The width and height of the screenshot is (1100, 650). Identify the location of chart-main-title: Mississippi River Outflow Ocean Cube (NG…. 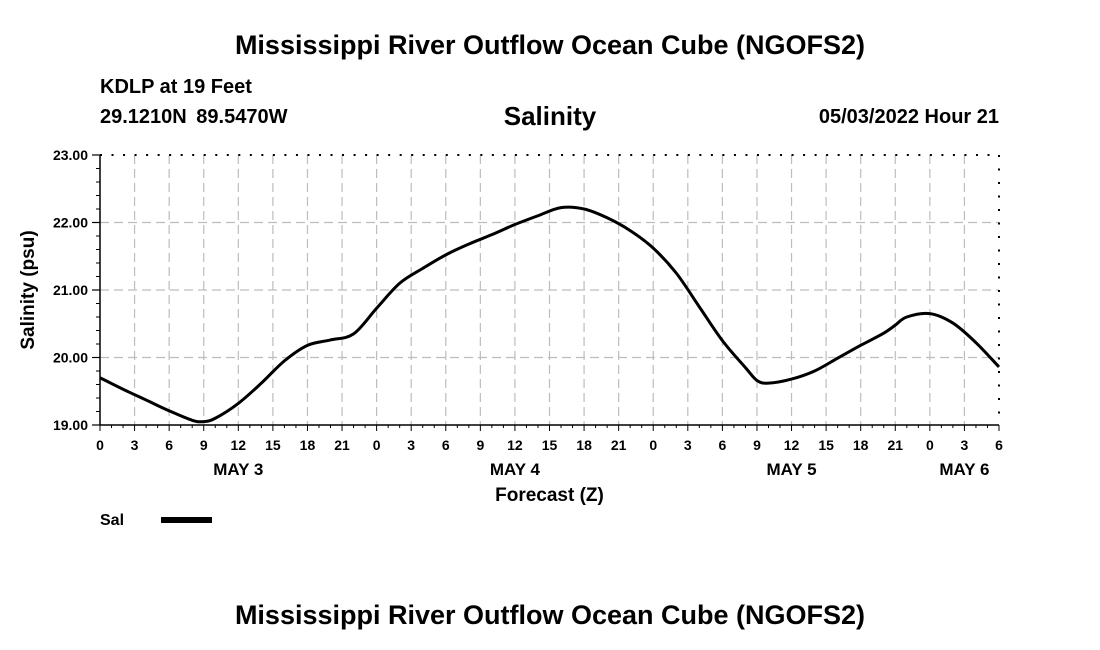
(550, 45).